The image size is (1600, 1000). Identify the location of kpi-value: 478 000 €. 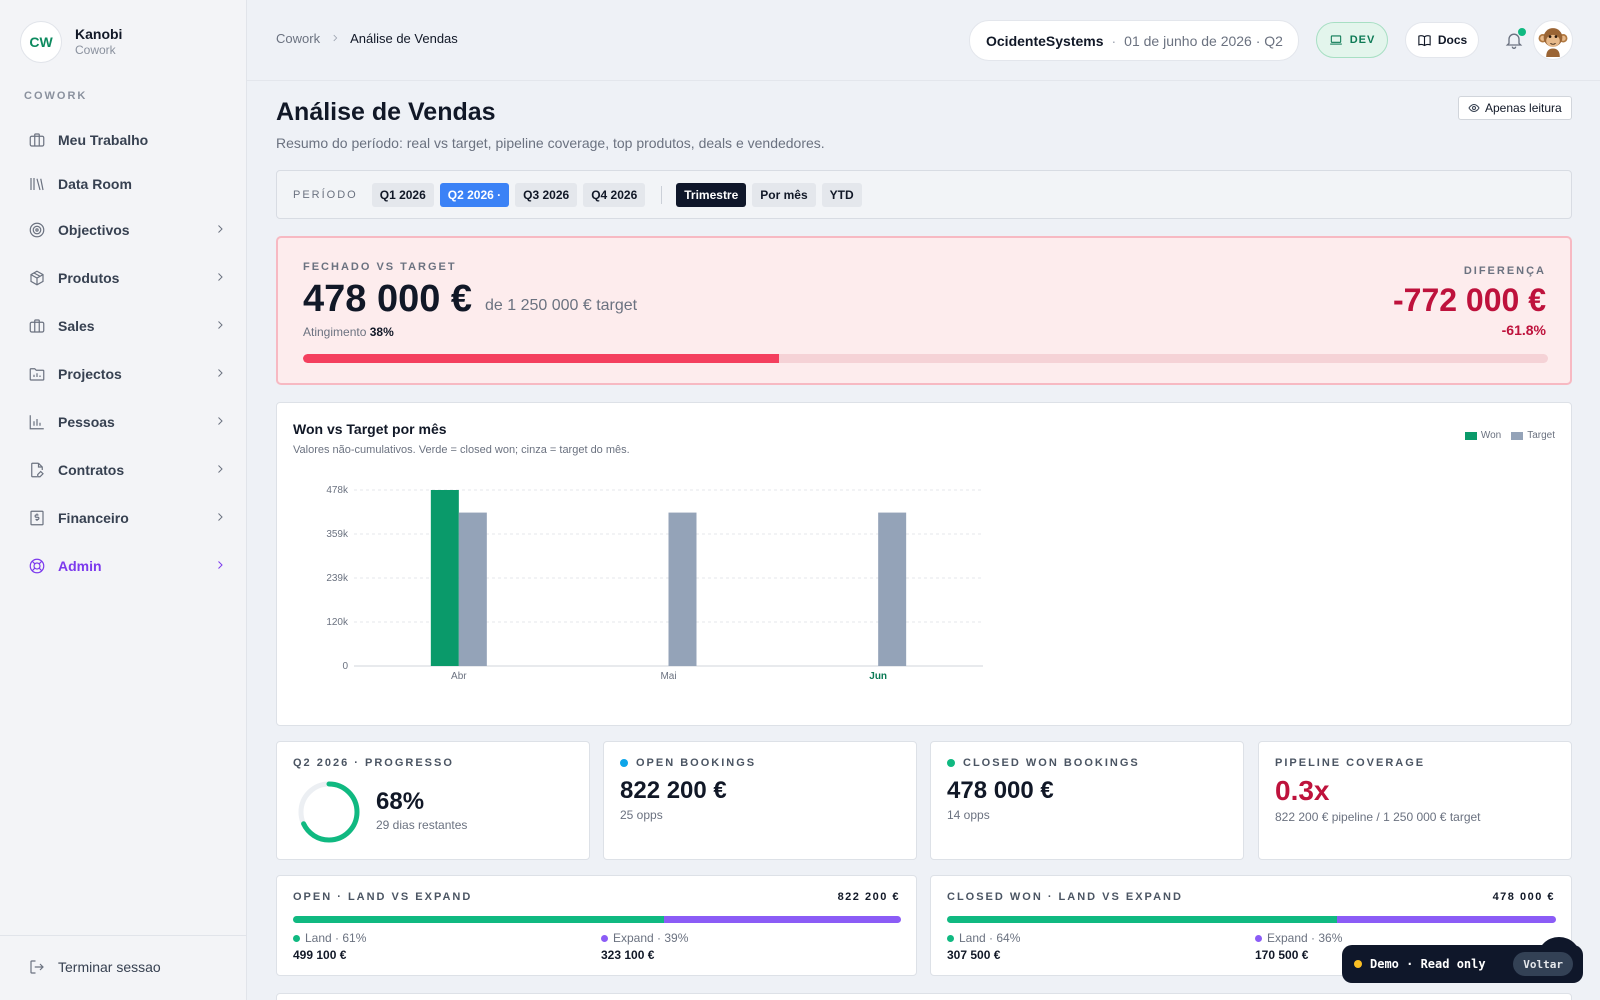
(1000, 790).